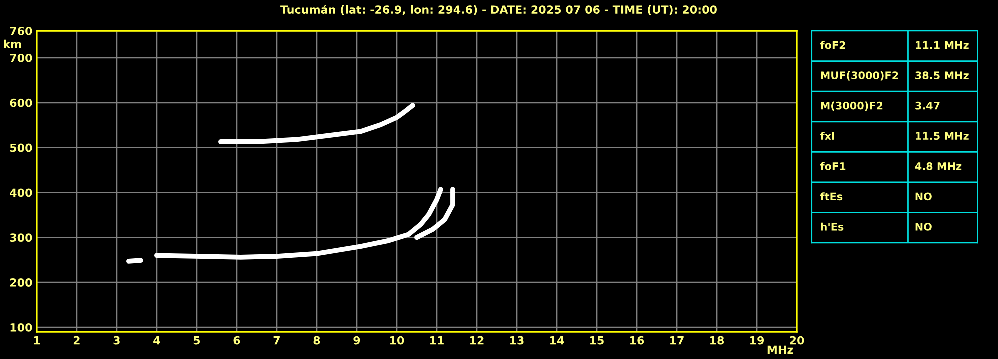 This screenshot has width=998, height=359. Describe the element at coordinates (21, 103) in the screenshot. I see `y-tick-label: 600` at that location.